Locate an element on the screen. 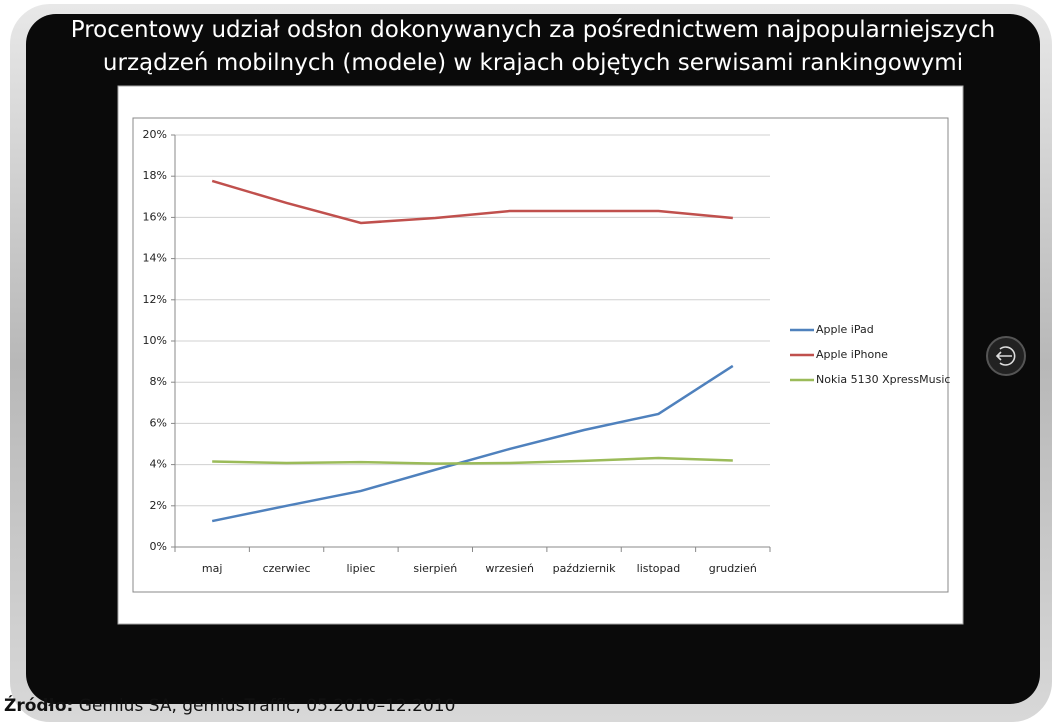  y-tick-label: 16% is located at coordinates (155, 216).